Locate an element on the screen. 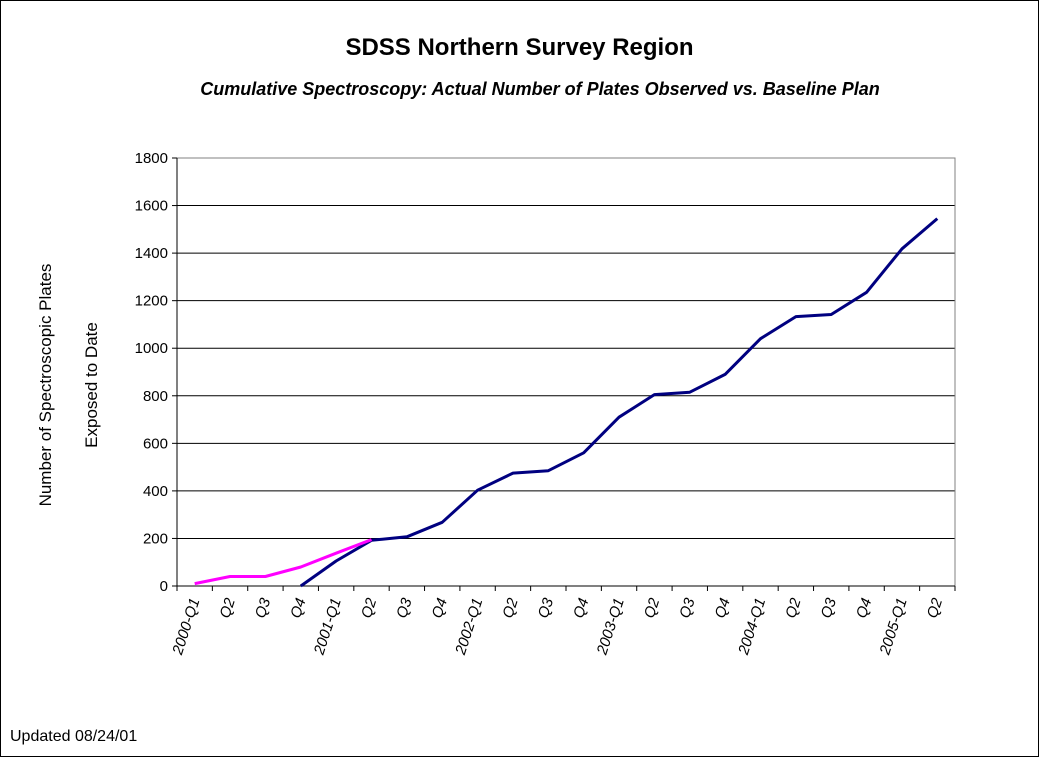 The height and width of the screenshot is (757, 1039). y-tick-label: 1600 is located at coordinates (151, 206).